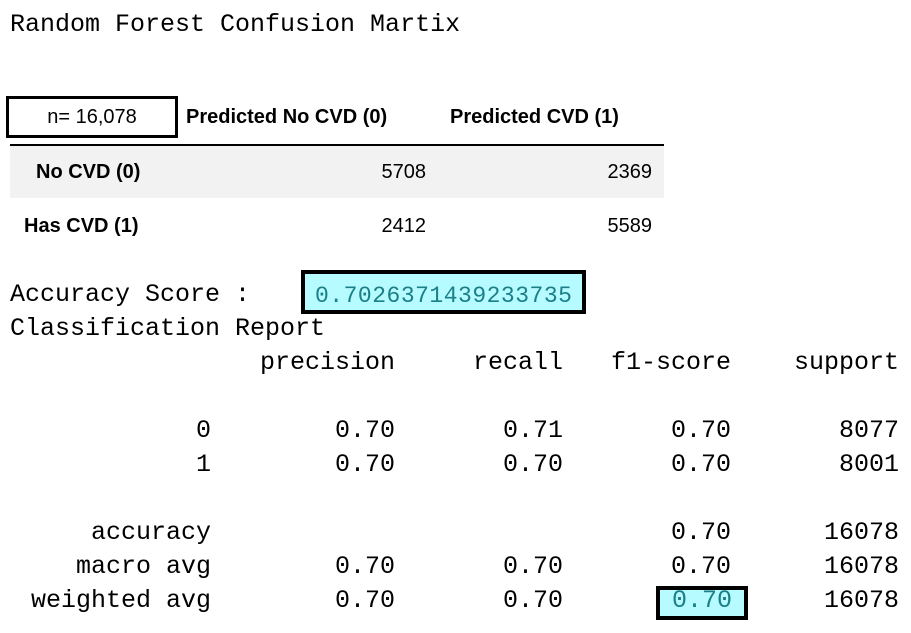 The width and height of the screenshot is (911, 633). What do you see at coordinates (88, 172) in the screenshot?
I see `row-label-no-cvd: No CVD (0)` at bounding box center [88, 172].